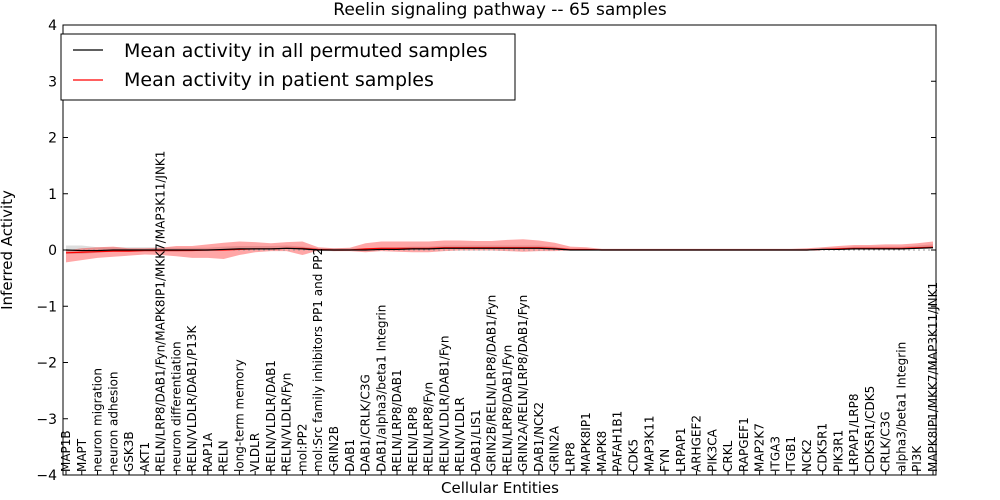 The width and height of the screenshot is (1000, 500). Describe the element at coordinates (523, 383) in the screenshot. I see `x-tick-label: GRIN2A/RELN/LRP8/DAB1/Fyn` at that location.